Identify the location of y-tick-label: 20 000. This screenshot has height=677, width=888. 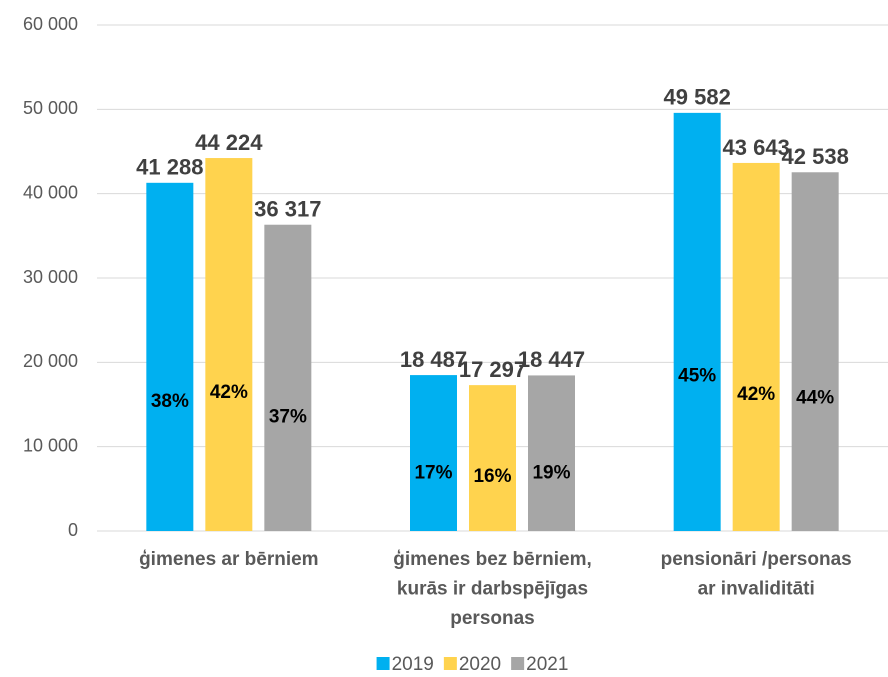
(50, 361).